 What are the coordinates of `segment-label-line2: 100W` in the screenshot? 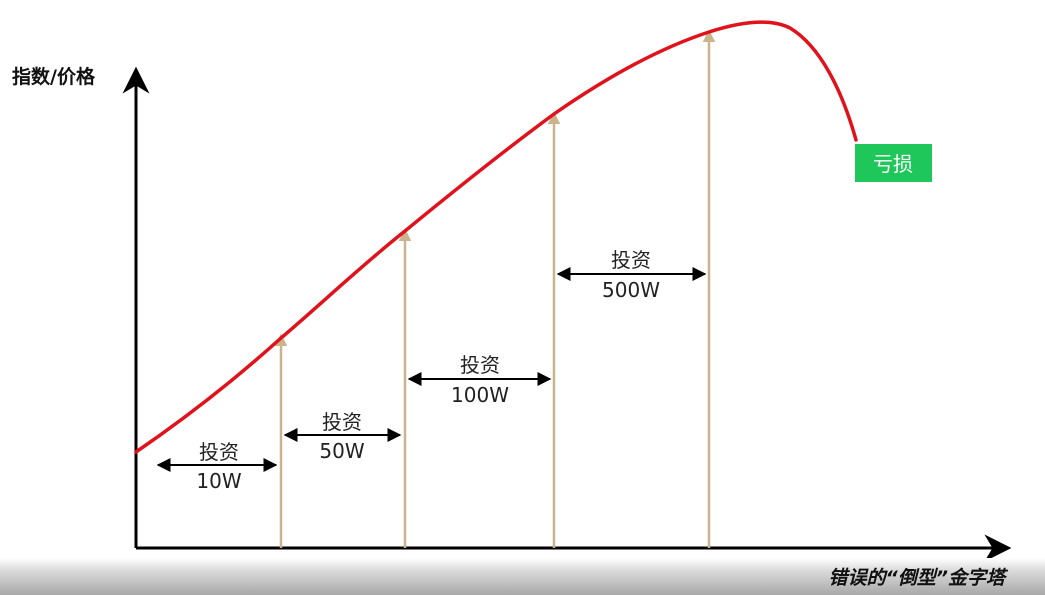 It's located at (480, 395).